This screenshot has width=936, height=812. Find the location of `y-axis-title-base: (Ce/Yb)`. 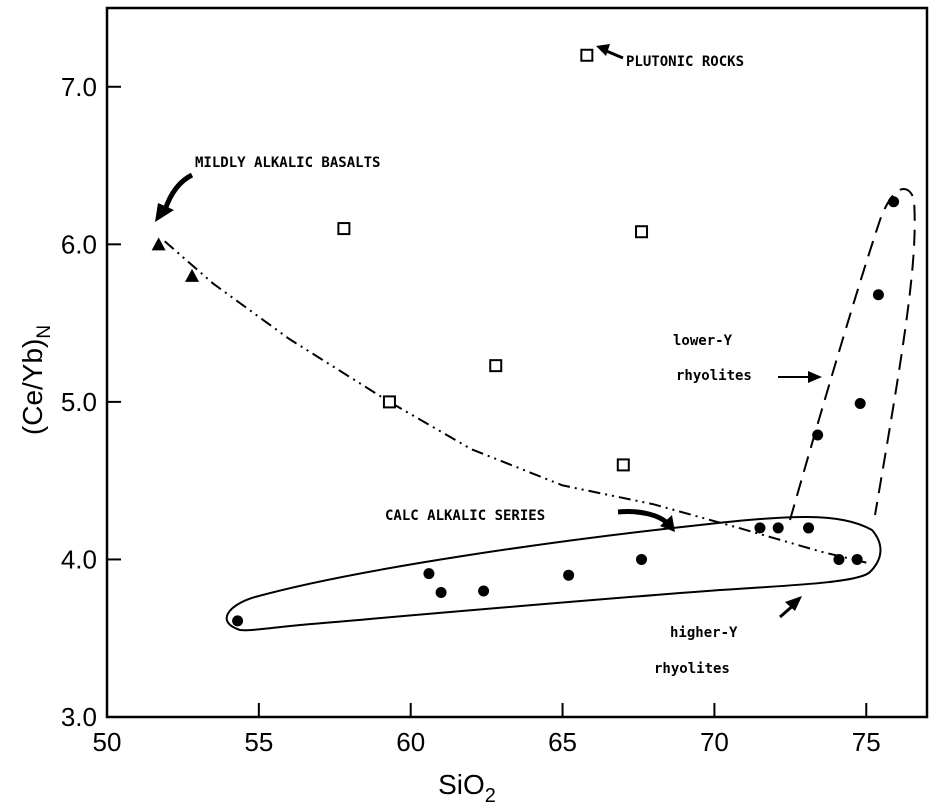

y-axis-title-base: (Ce/Yb) is located at coordinates (32, 387).